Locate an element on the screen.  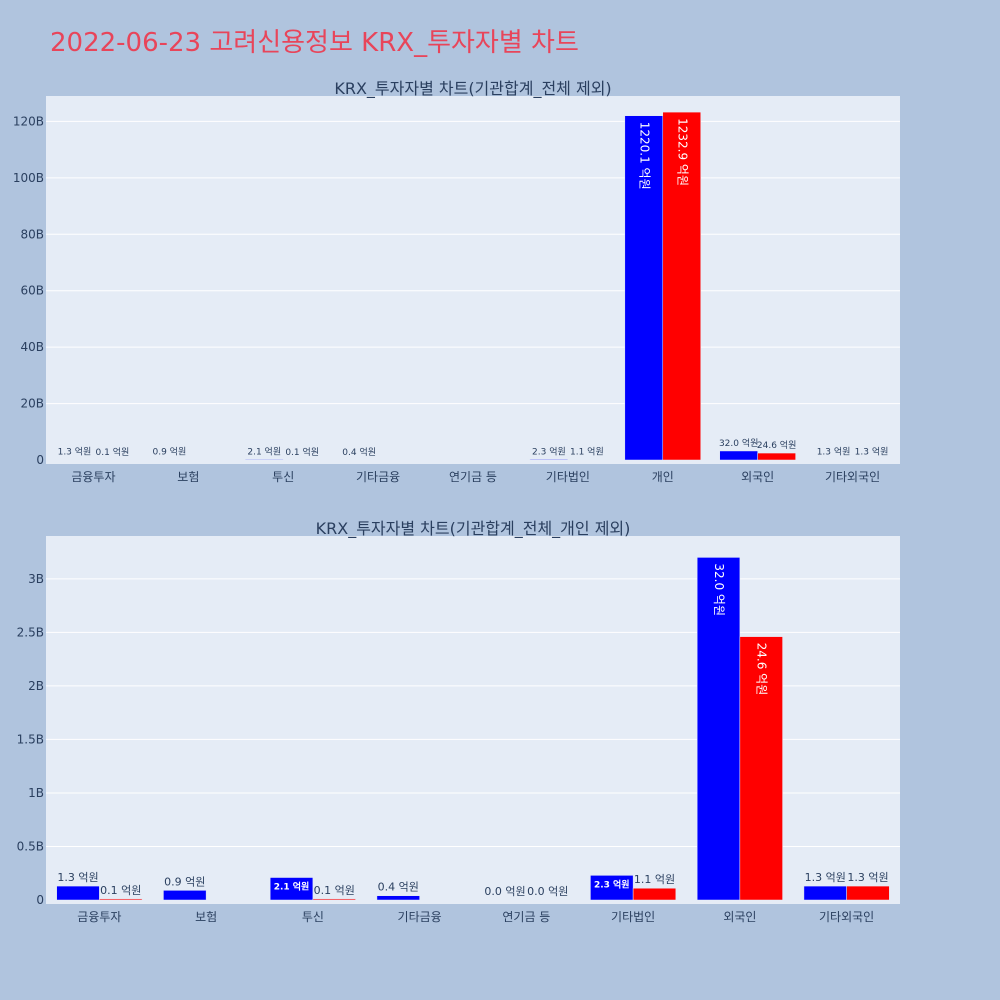
bar-label: 1220.1 억원 is located at coordinates (644, 156).